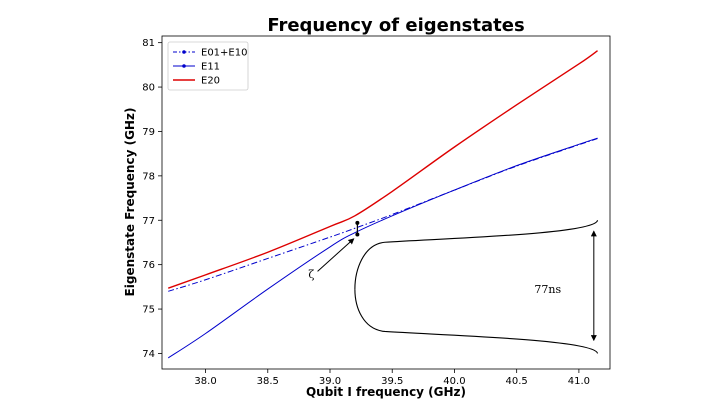  Describe the element at coordinates (148, 354) in the screenshot. I see `y-tick-label: 74` at that location.